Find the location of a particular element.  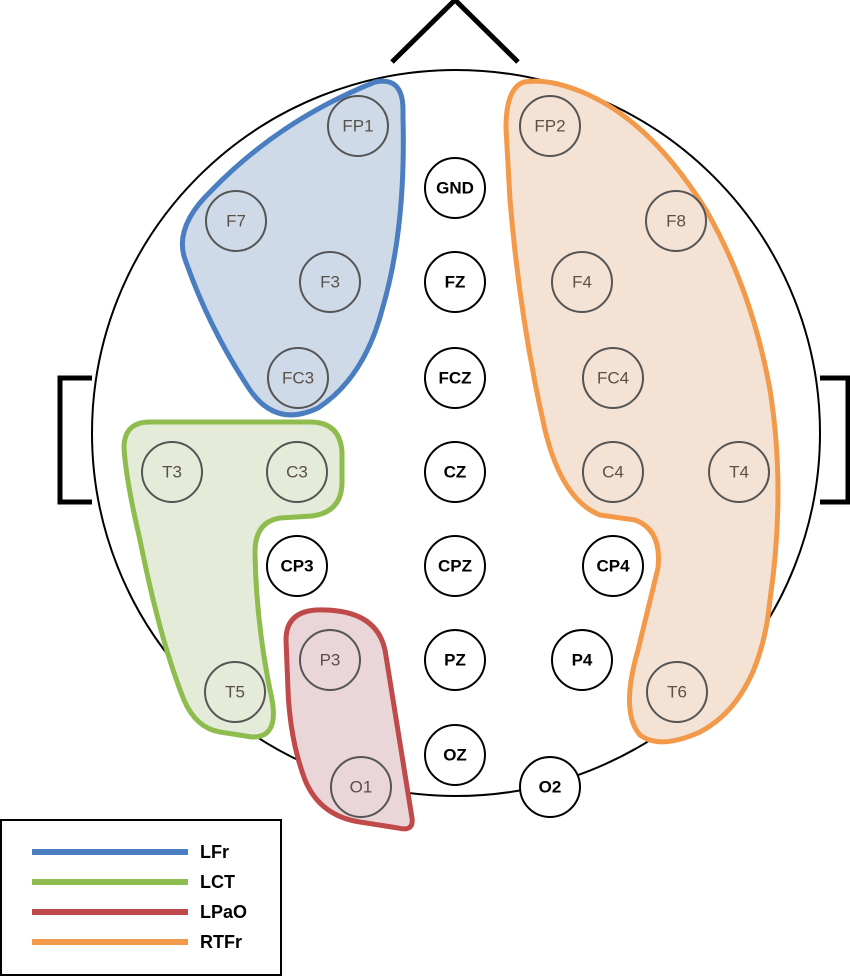

electrode-f4: F4 is located at coordinates (582, 282).